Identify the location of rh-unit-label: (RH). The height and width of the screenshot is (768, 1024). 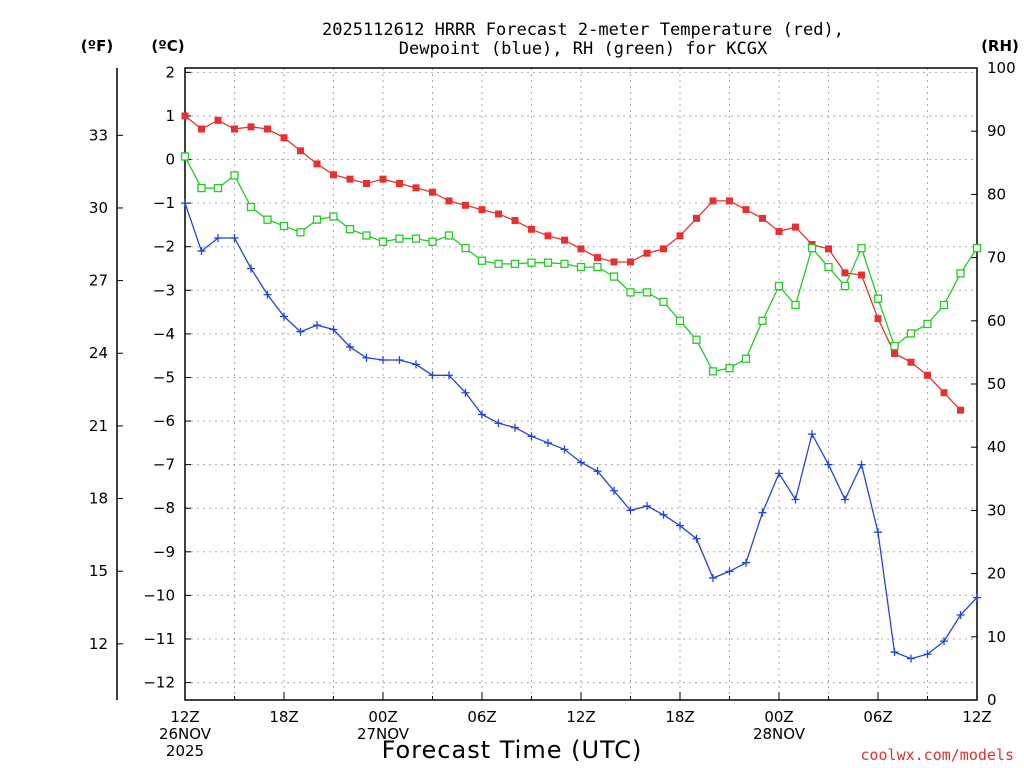
(1000, 46).